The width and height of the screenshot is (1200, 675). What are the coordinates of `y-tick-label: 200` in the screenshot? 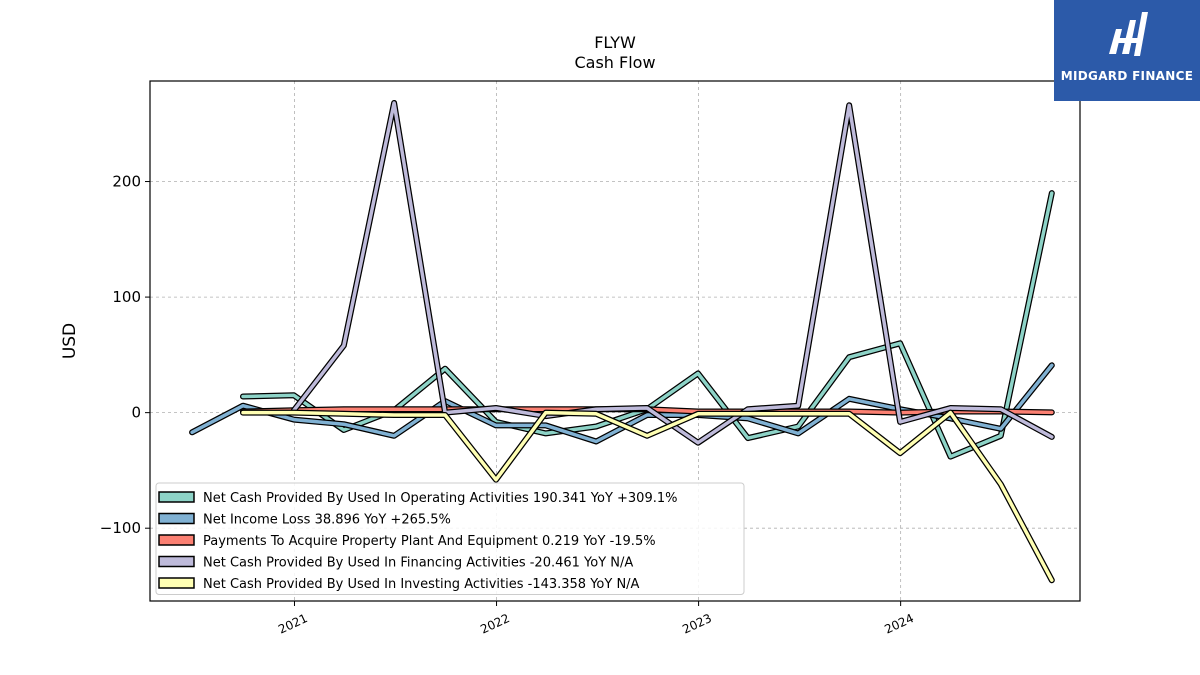 It's located at (126, 182).